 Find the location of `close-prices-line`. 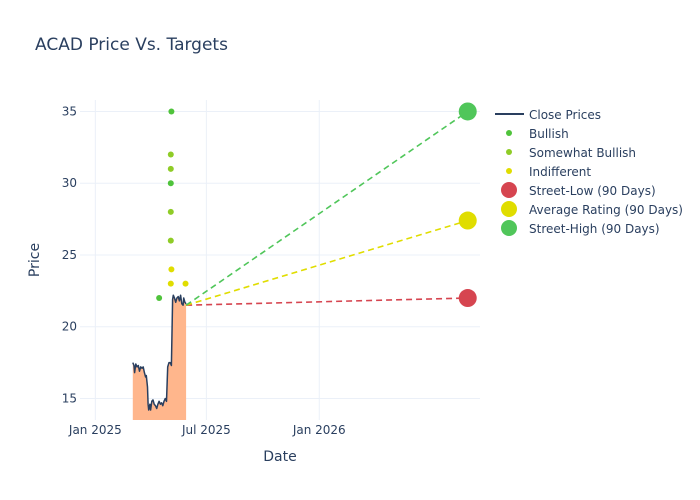

close-prices-line is located at coordinates (159, 352).